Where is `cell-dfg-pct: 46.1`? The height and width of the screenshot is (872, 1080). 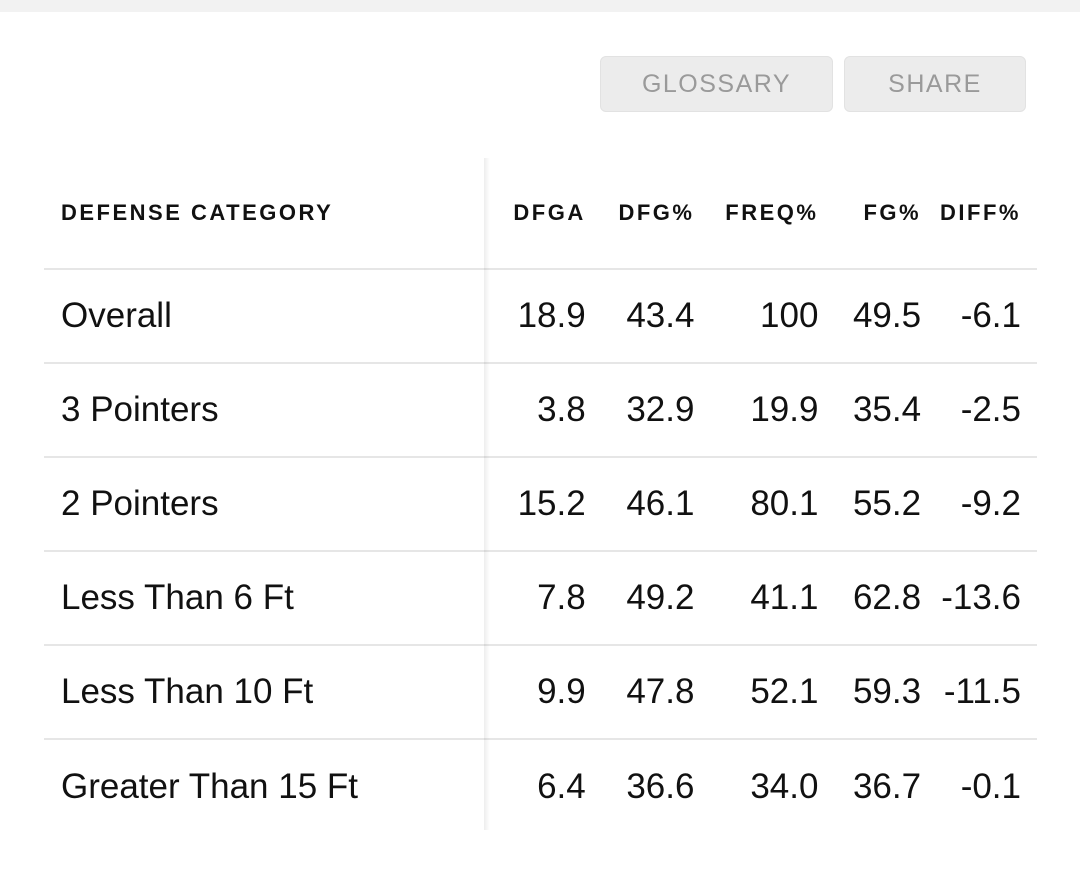 cell-dfg-pct: 46.1 is located at coordinates (660, 503).